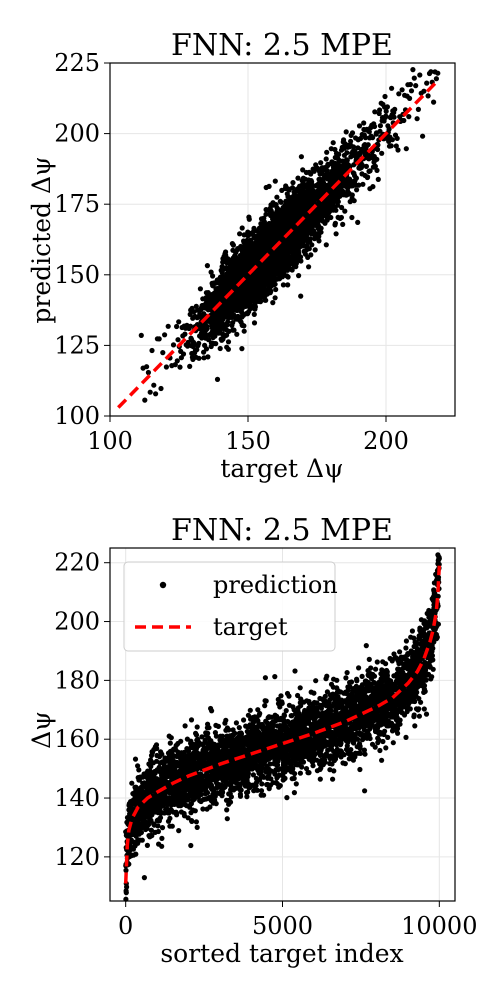  Describe the element at coordinates (77, 345) in the screenshot. I see `y-tick-label: 125` at that location.